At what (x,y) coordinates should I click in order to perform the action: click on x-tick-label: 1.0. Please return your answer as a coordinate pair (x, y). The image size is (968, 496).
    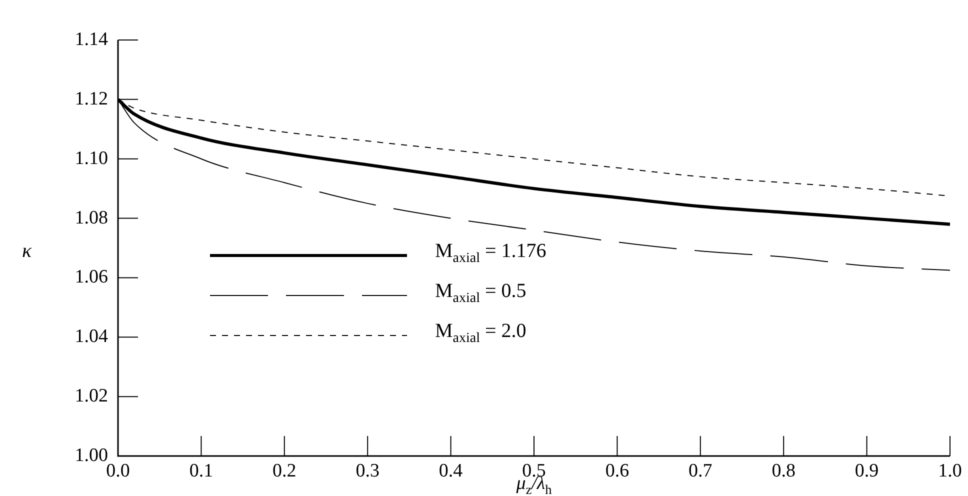
    Looking at the image, I should click on (950, 471).